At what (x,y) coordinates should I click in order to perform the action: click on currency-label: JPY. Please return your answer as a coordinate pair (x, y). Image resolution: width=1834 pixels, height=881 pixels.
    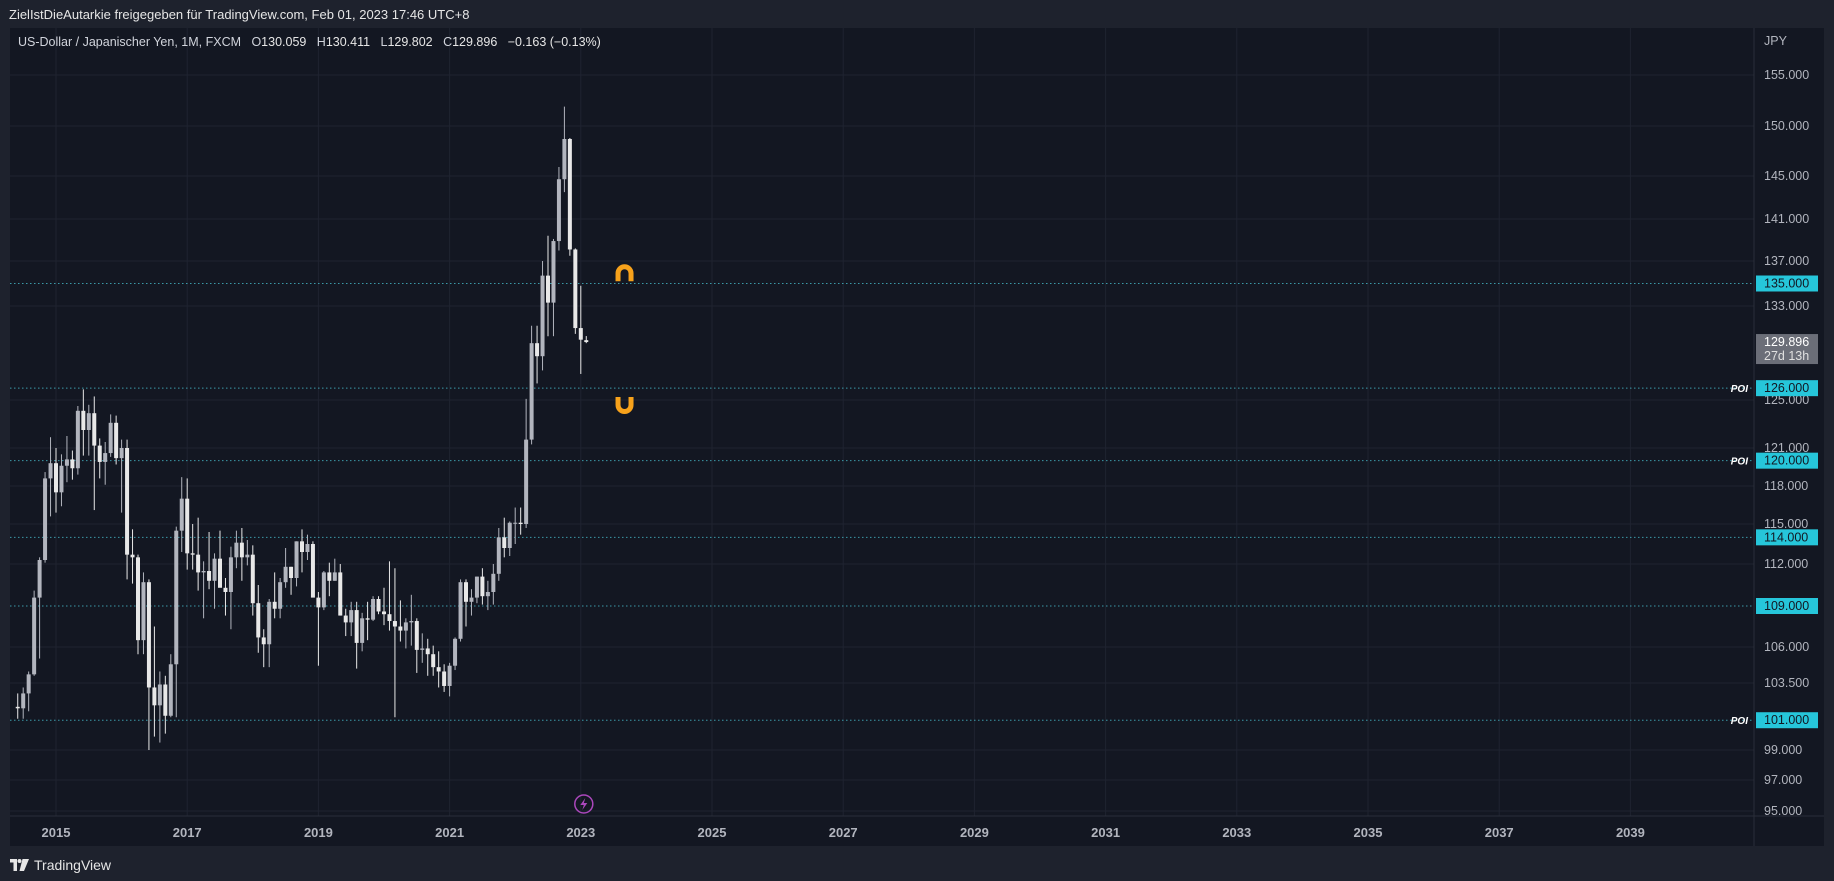
    Looking at the image, I should click on (1776, 41).